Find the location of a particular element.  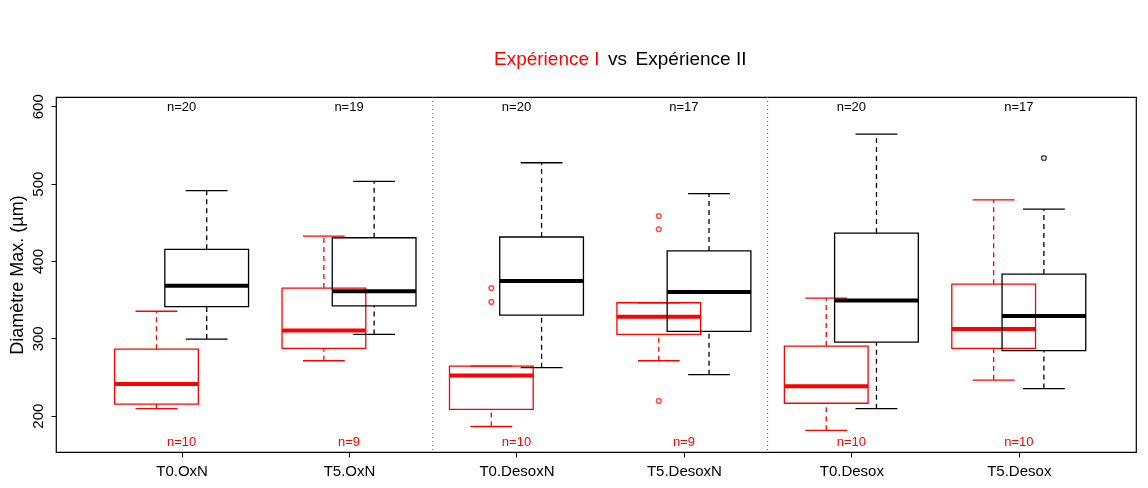

chart-title: vs is located at coordinates (618, 58).